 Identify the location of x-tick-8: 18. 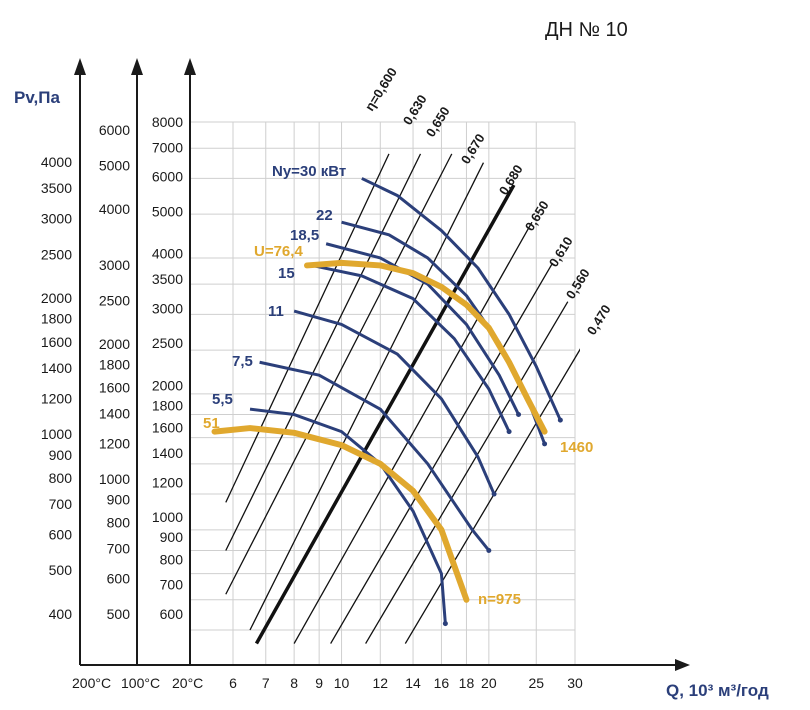
(467, 683).